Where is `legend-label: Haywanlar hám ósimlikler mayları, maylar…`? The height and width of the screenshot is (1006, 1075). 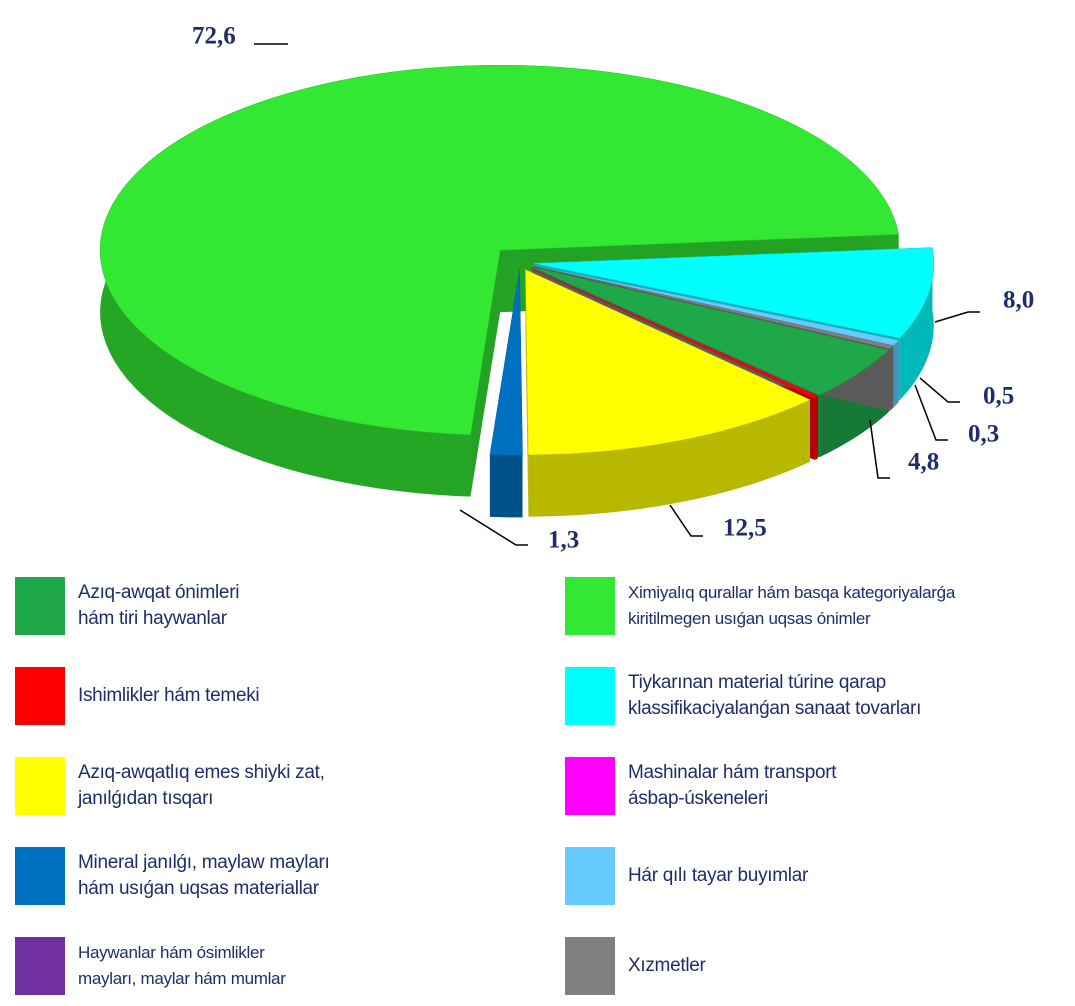
legend-label: Haywanlar hám ósimlikler mayları, maylar… is located at coordinates (182, 965).